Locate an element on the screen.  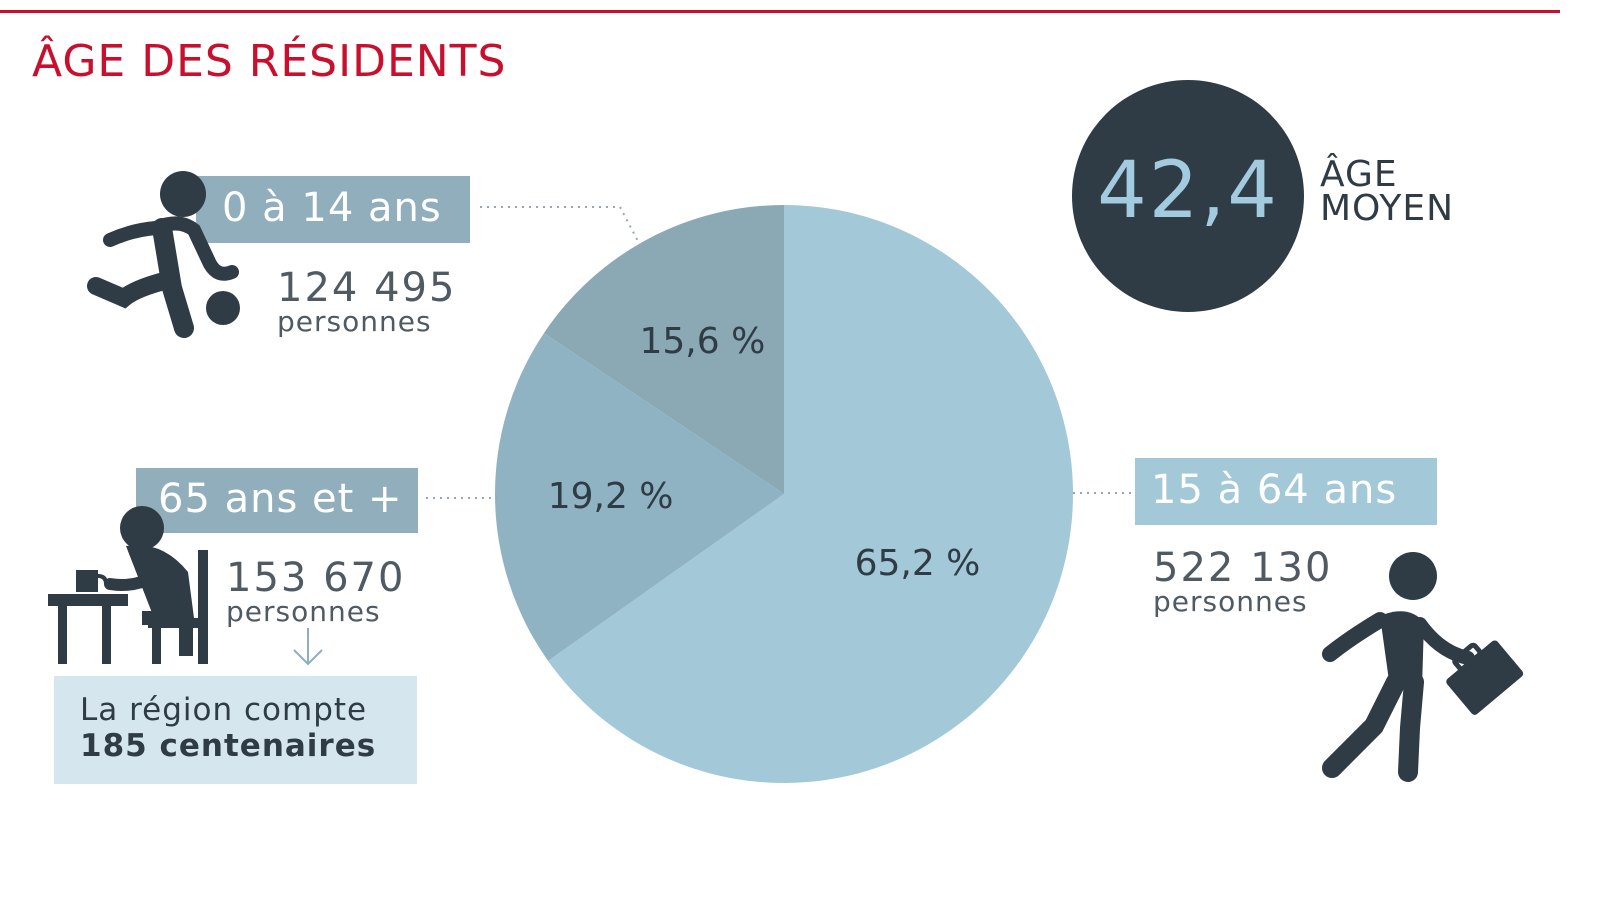
average-age-label-line2: MOYEN is located at coordinates (1387, 208).